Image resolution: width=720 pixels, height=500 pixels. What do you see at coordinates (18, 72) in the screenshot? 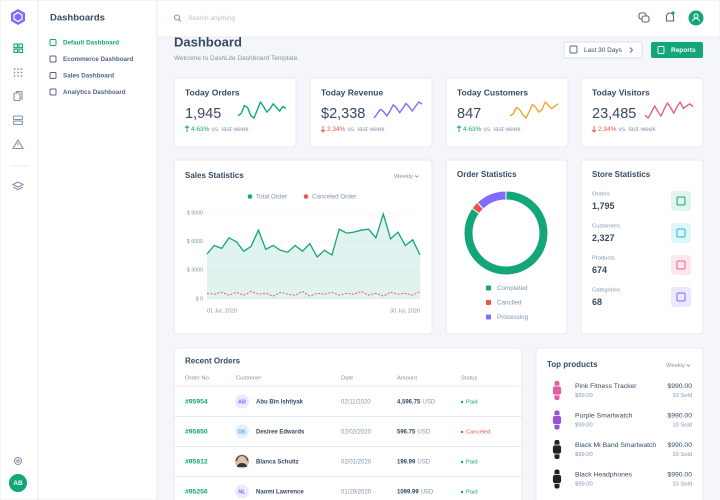
I see `nav-icon-apps` at bounding box center [18, 72].